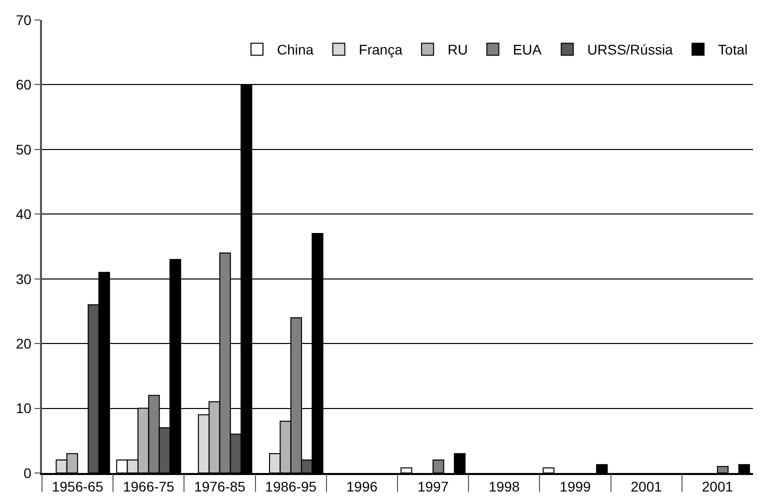 Image resolution: width=761 pixels, height=501 pixels. I want to click on y-tick-label: 30, so click(24, 278).